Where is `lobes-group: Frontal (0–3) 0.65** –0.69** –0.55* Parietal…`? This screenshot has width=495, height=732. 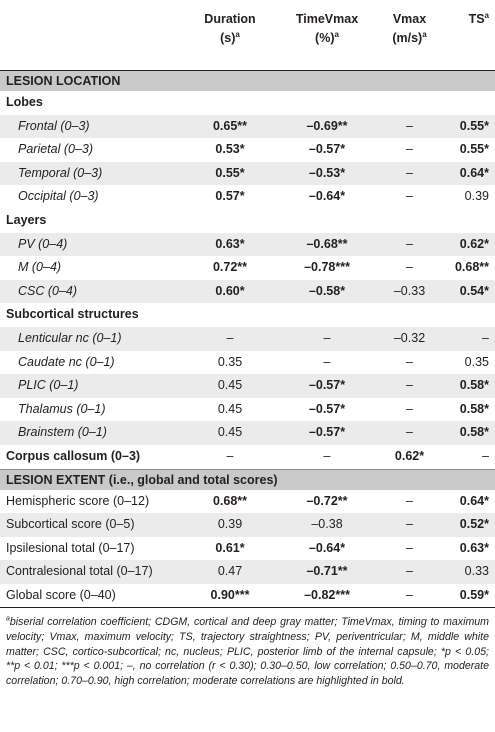
lobes-group: Frontal (0–3) 0.65** –0.69** –0.55* Parietal… is located at coordinates (247, 161).